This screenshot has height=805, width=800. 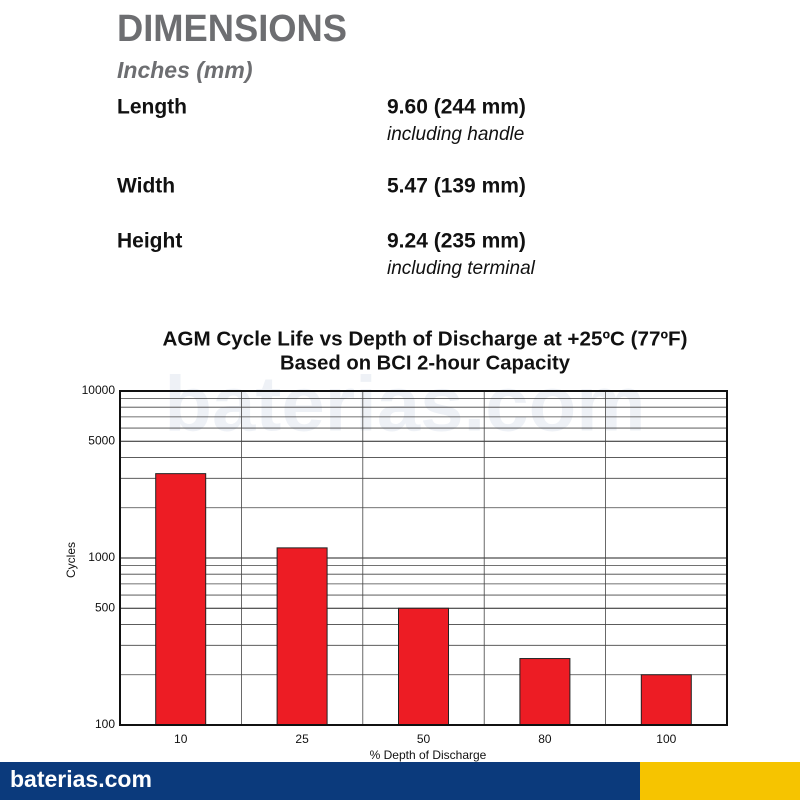 What do you see at coordinates (152, 107) in the screenshot?
I see `dimension-label: Length` at bounding box center [152, 107].